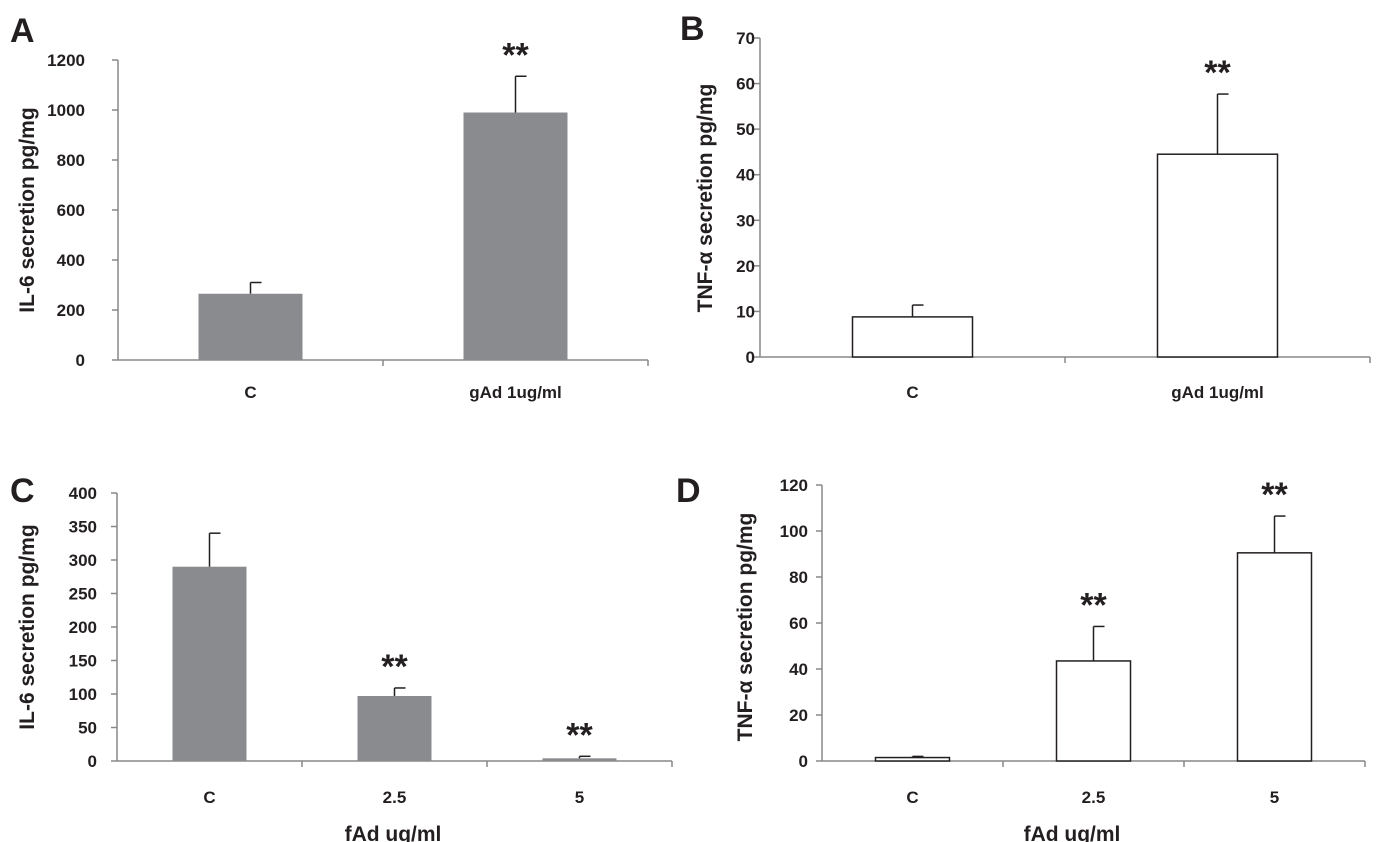  Describe the element at coordinates (692, 29) in the screenshot. I see `panel-b-letter: B` at that location.